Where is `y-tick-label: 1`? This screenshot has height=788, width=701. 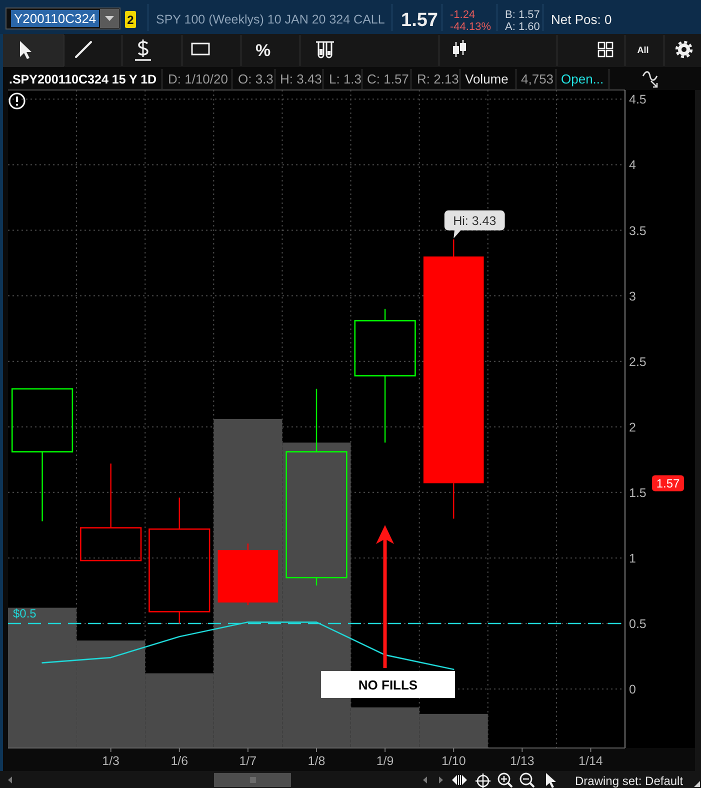 y-tick-label: 1 is located at coordinates (632, 558).